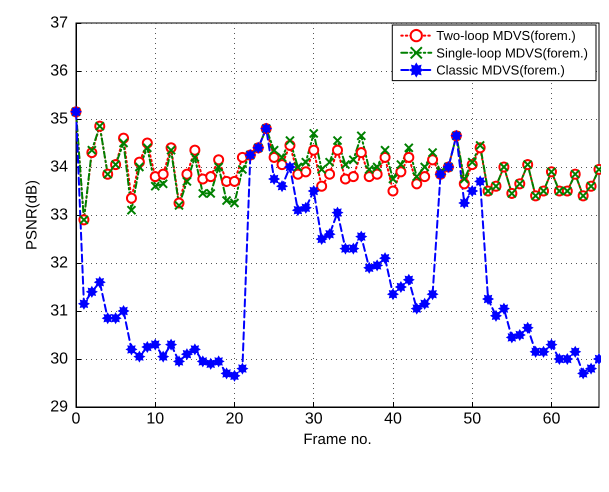 This screenshot has height=492, width=609. I want to click on x-tick-label: 50, so click(472, 419).